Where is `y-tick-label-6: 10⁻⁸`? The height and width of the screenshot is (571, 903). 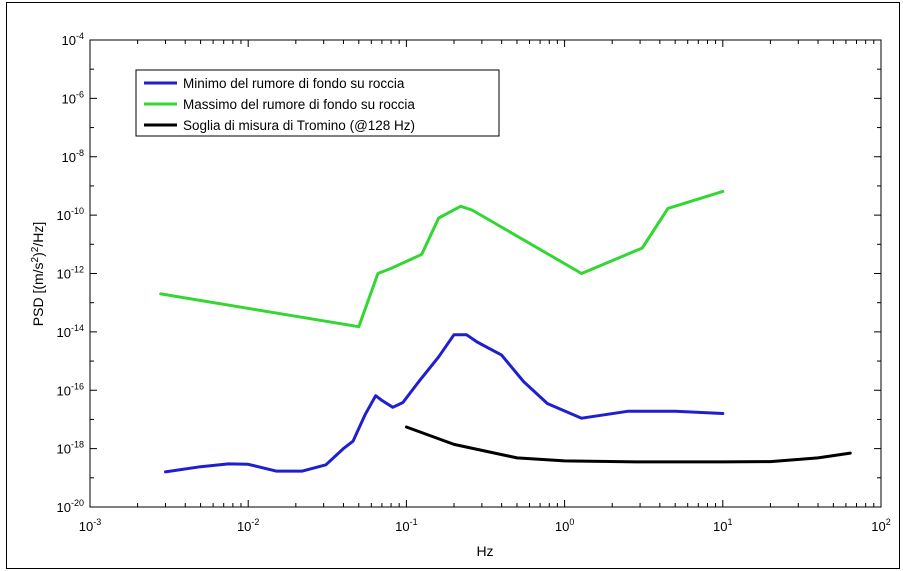 y-tick-label-6: 10⁻⁸ is located at coordinates (73, 156).